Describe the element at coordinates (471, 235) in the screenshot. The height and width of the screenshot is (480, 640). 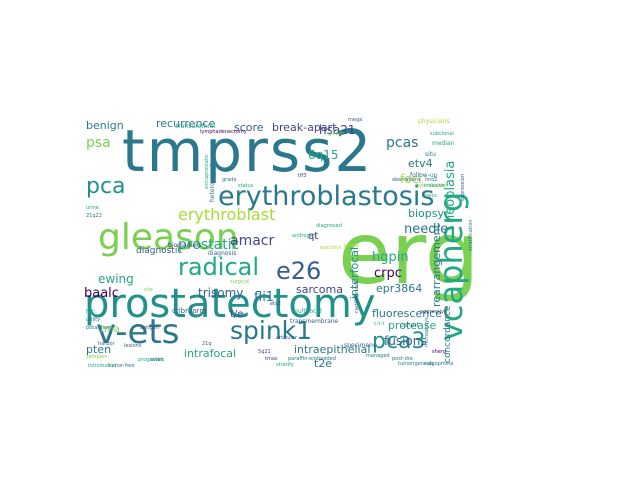
I see `word: stratification` at that location.